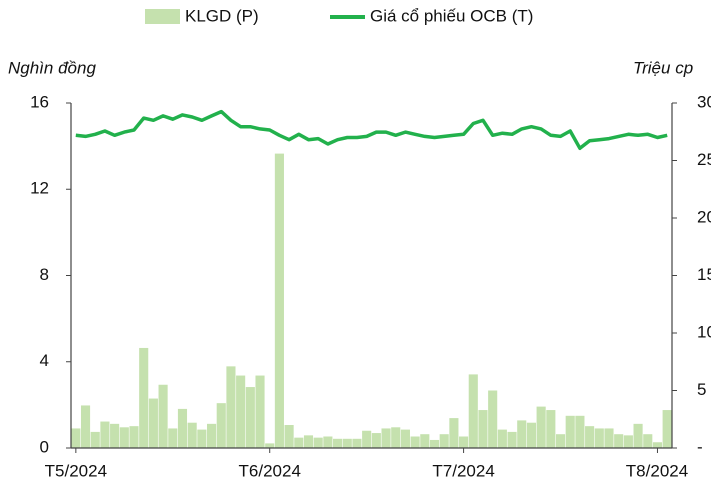 The image size is (711, 486). Describe the element at coordinates (44, 274) in the screenshot. I see `y-tick-label: 8` at that location.